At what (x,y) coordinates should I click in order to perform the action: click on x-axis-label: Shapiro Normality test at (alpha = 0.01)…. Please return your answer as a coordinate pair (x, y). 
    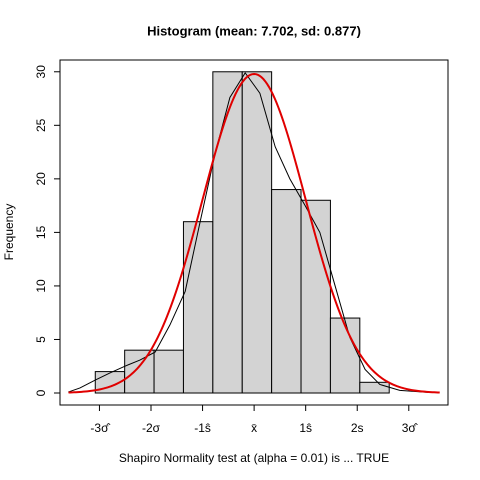
    Looking at the image, I should click on (254, 458).